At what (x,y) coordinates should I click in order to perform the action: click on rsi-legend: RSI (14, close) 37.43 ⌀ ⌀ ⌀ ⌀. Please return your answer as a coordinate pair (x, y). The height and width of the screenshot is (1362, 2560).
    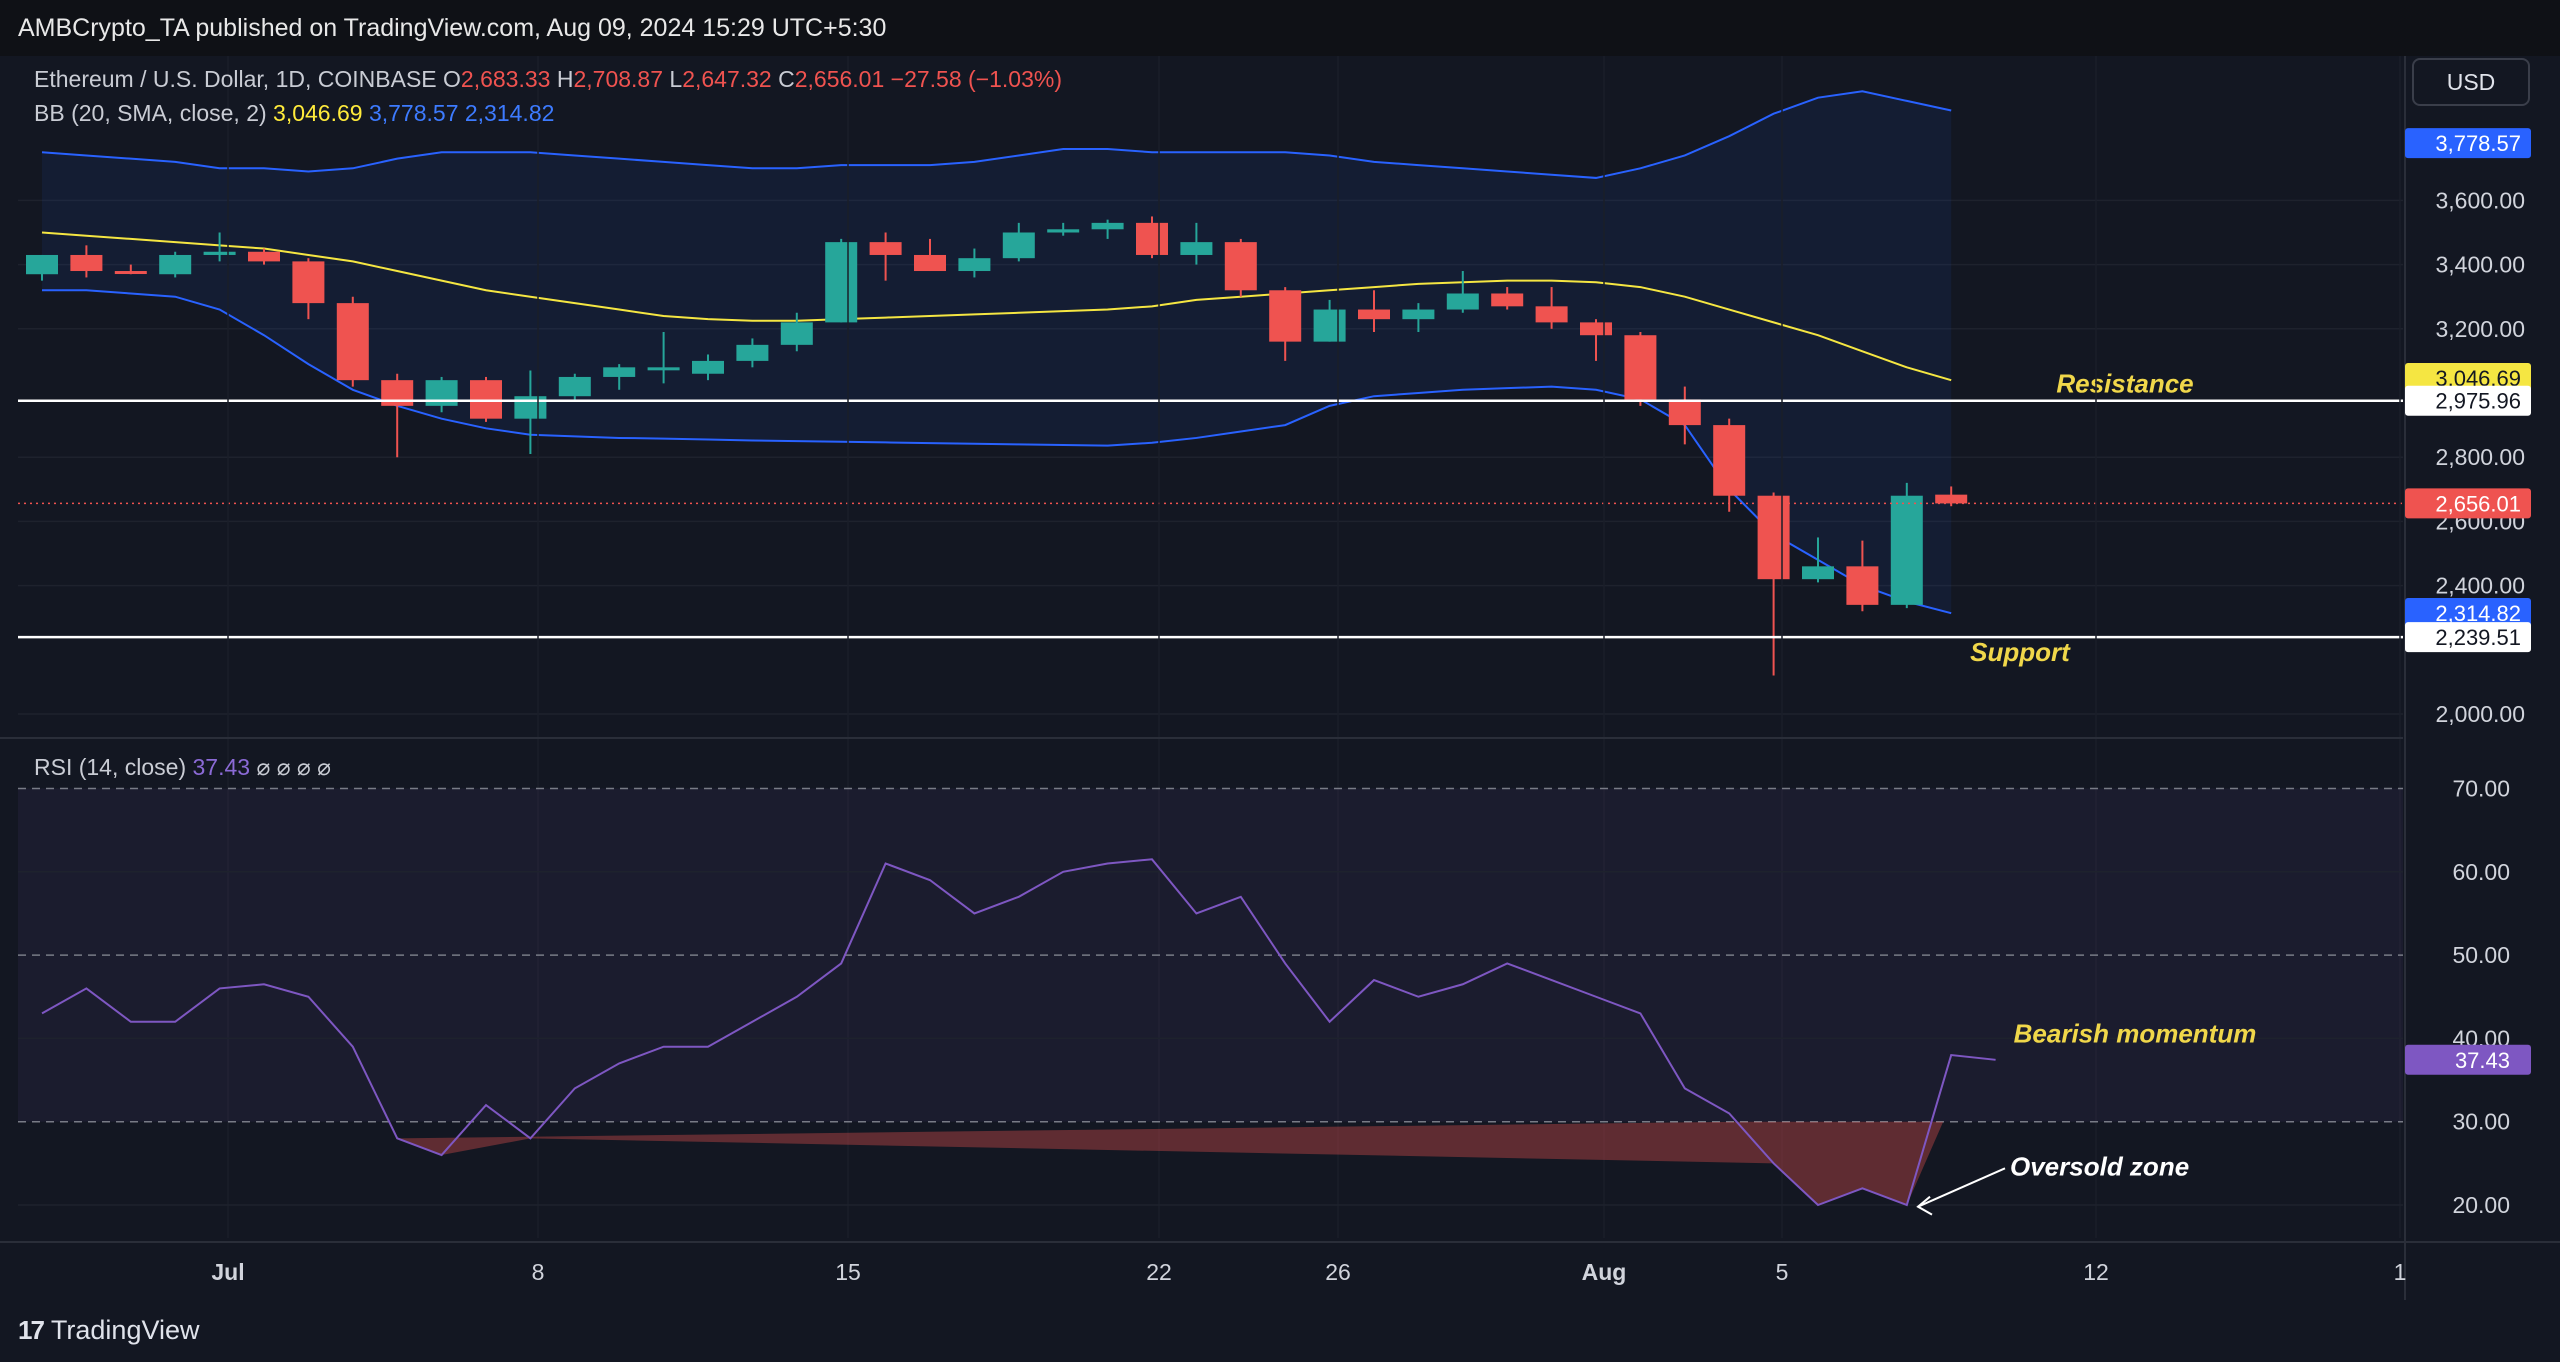
    Looking at the image, I should click on (182, 767).